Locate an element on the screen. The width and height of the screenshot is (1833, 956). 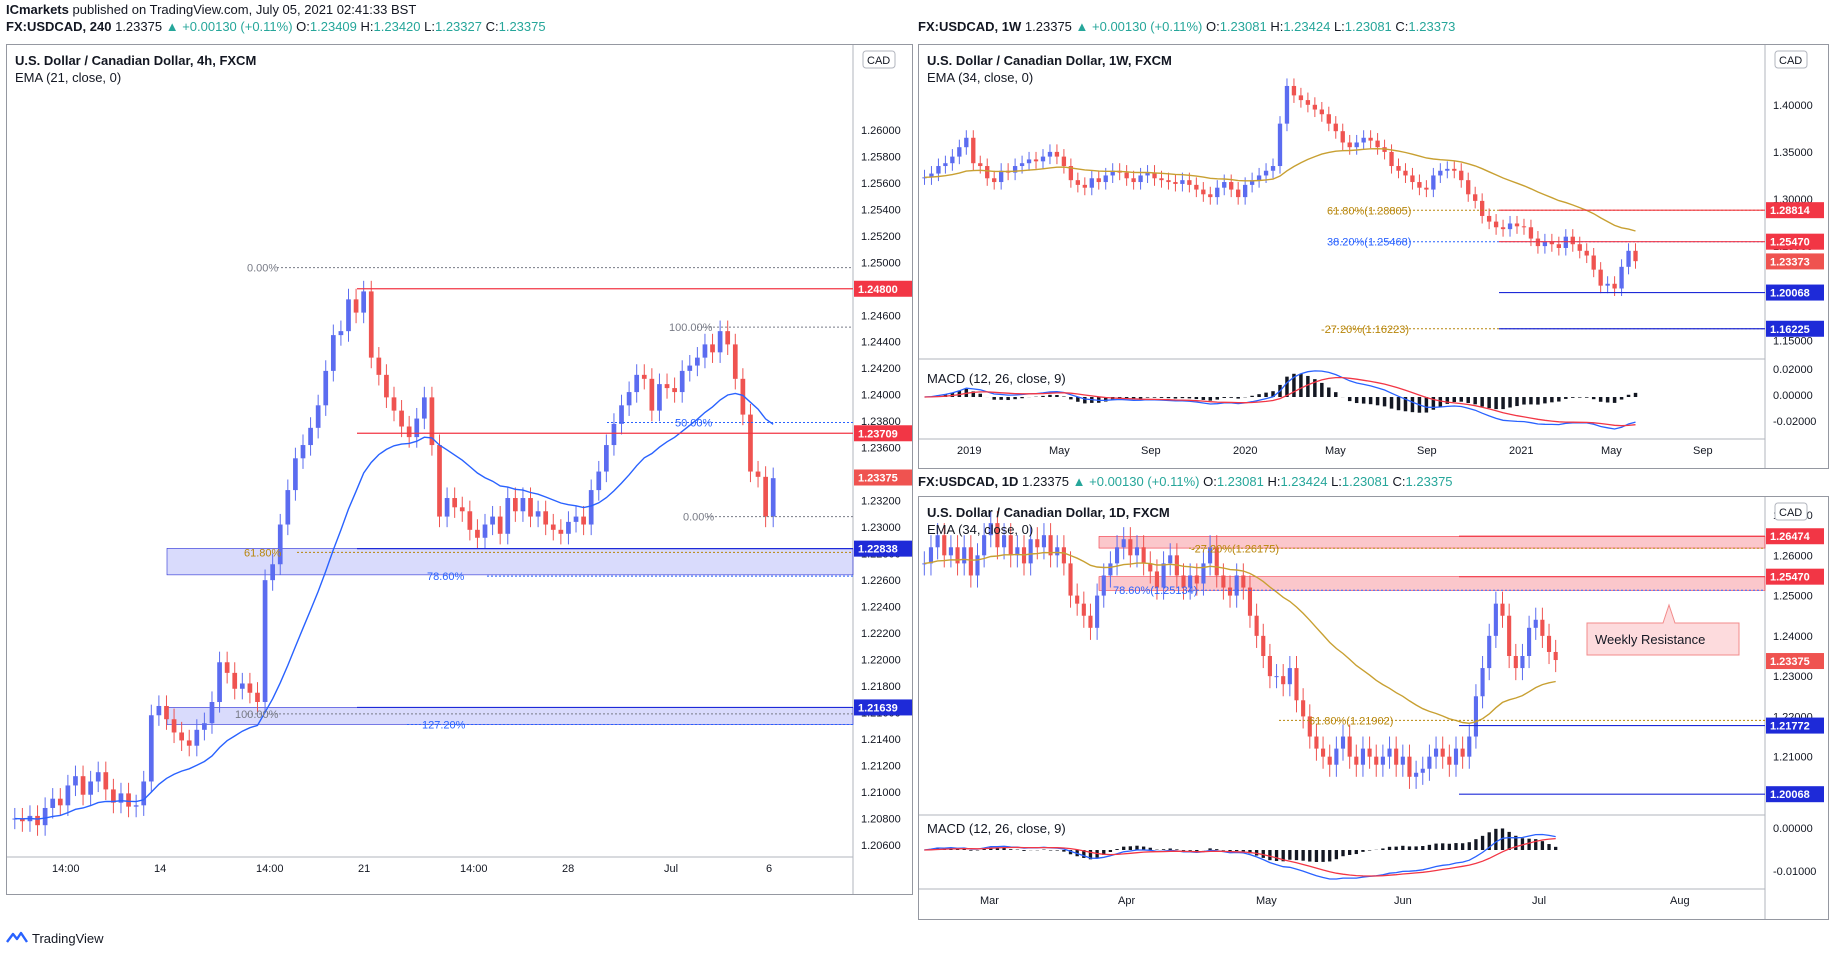
h4-symbol: FX:USDCAD, 240 is located at coordinates (59, 26).